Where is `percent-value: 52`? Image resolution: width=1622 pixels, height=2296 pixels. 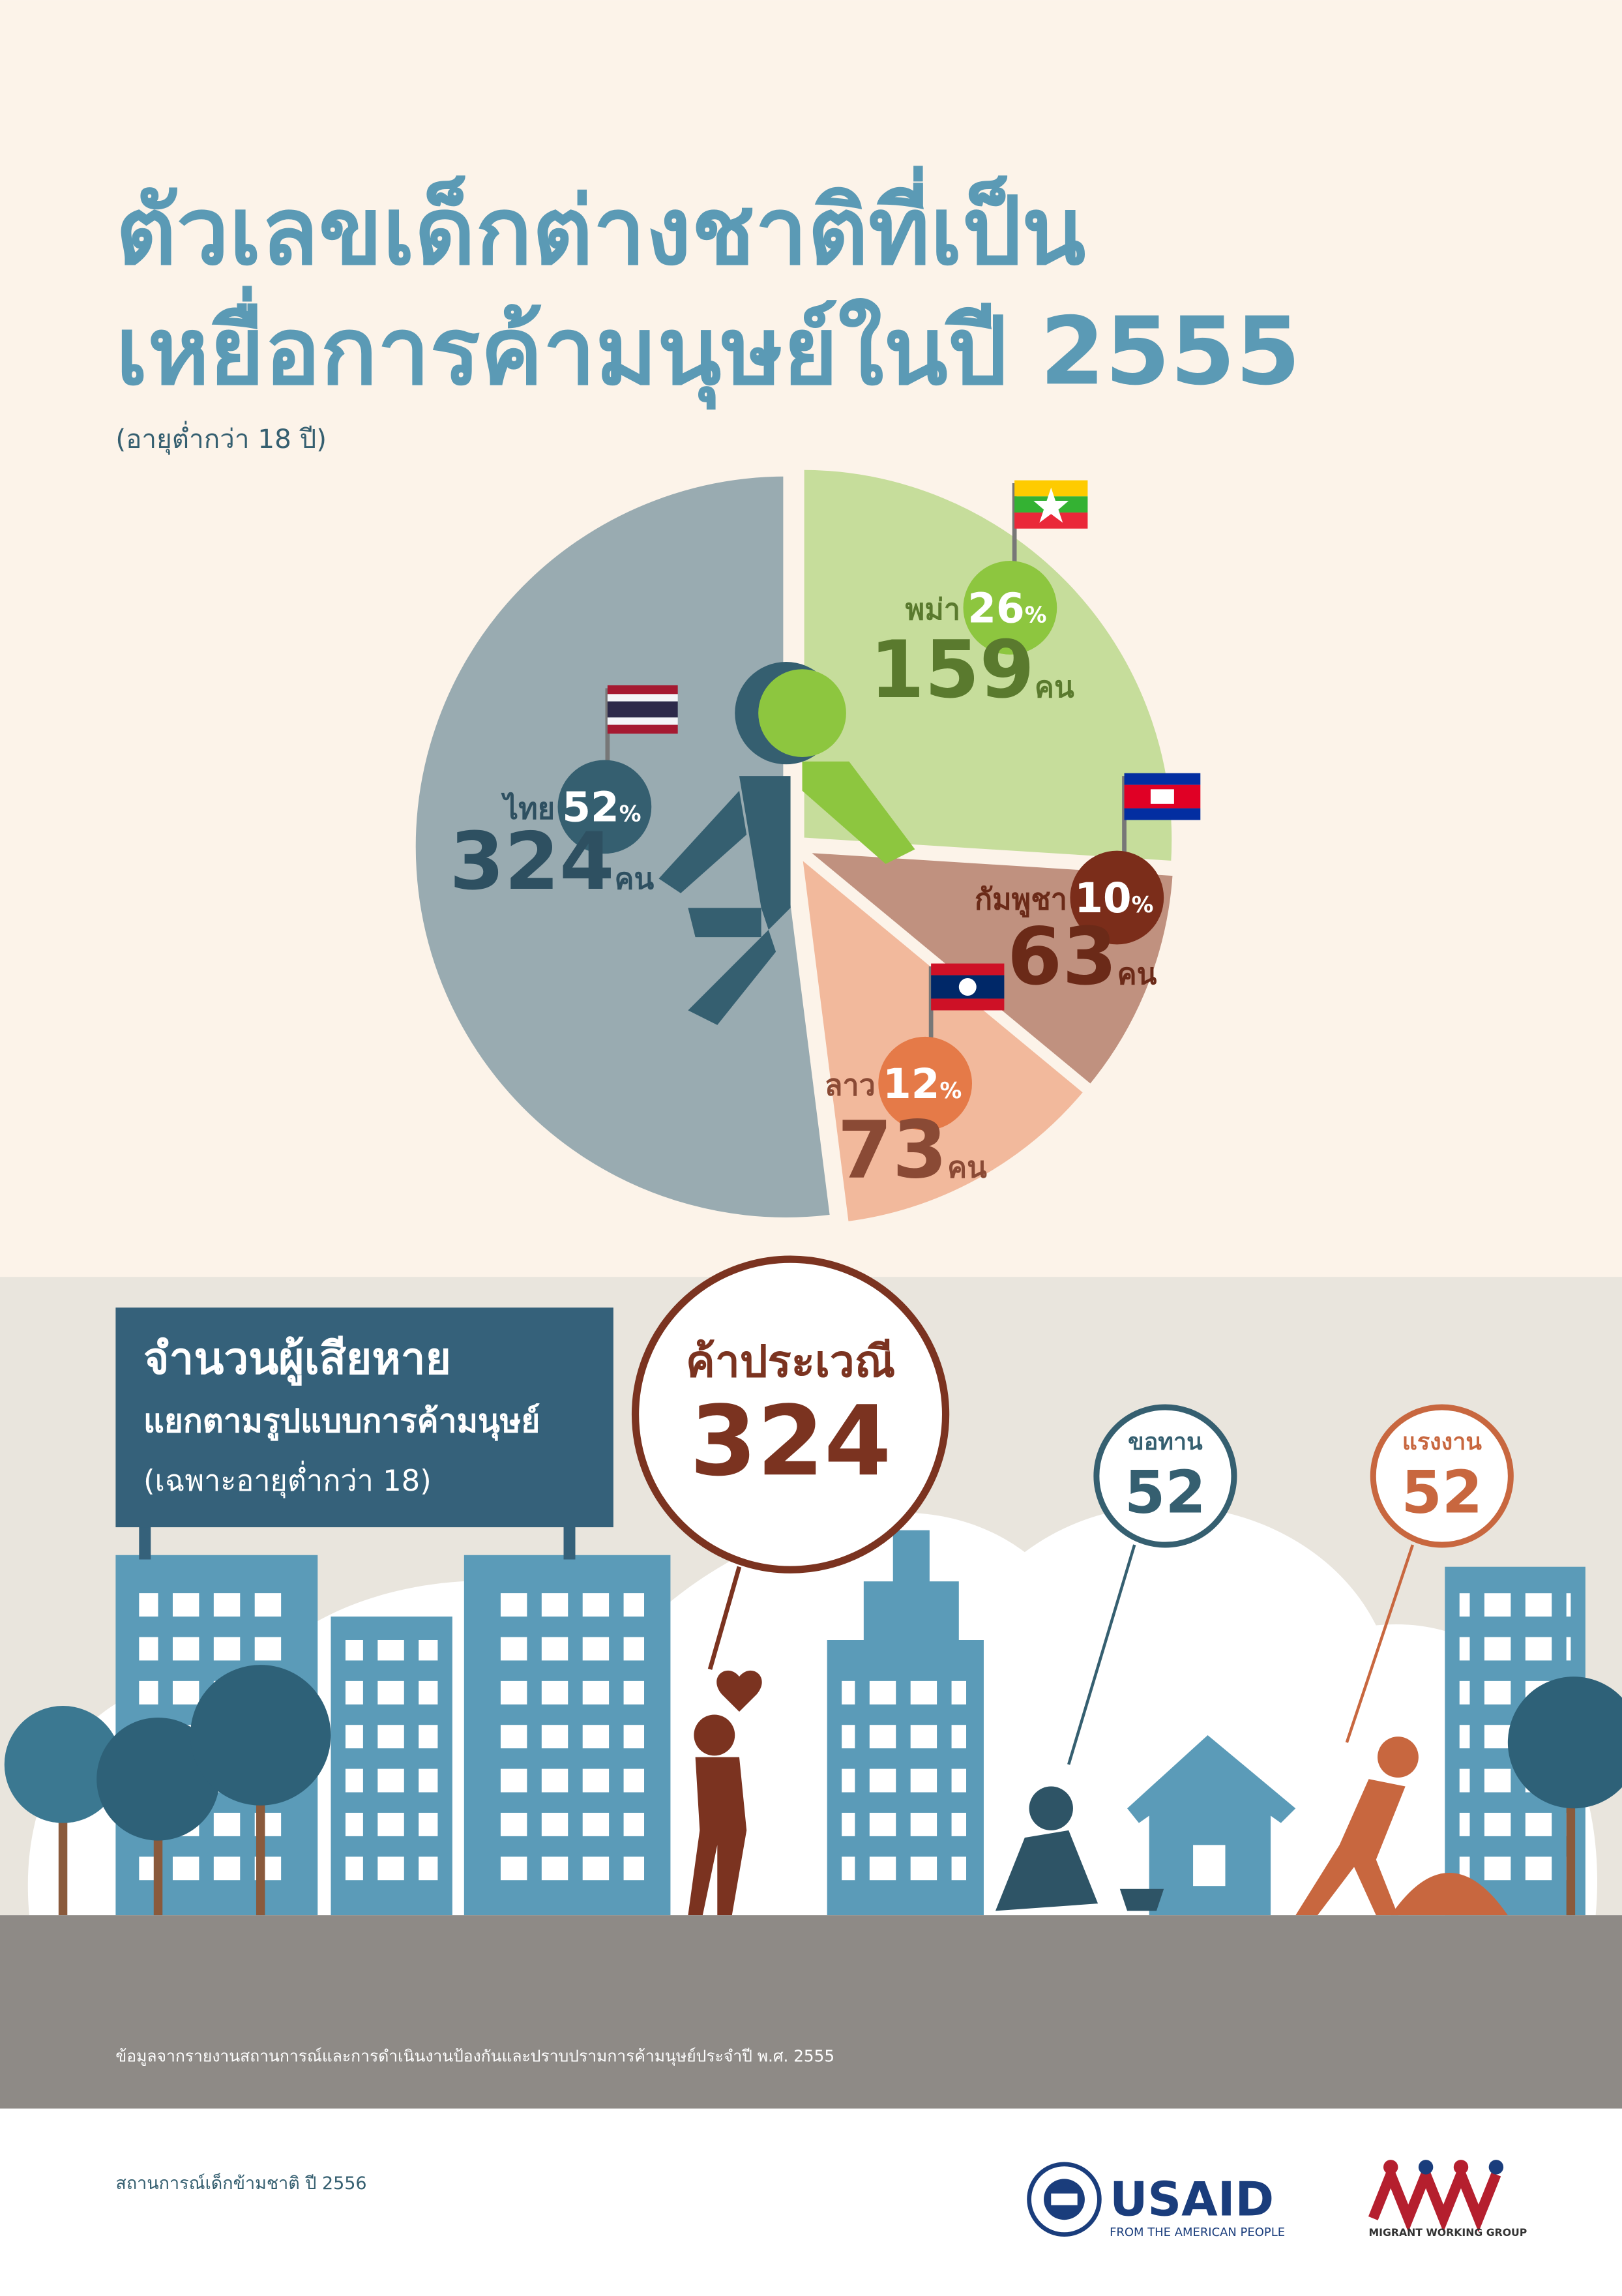 percent-value: 52 is located at coordinates (590, 807).